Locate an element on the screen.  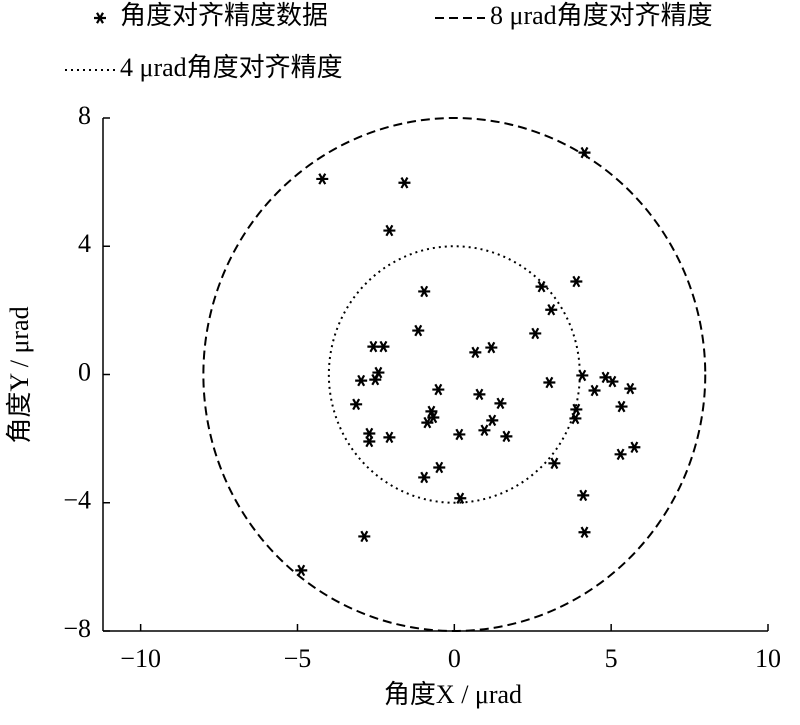
legend-label: 4 μrad角度对齐精度 is located at coordinates (231, 67).